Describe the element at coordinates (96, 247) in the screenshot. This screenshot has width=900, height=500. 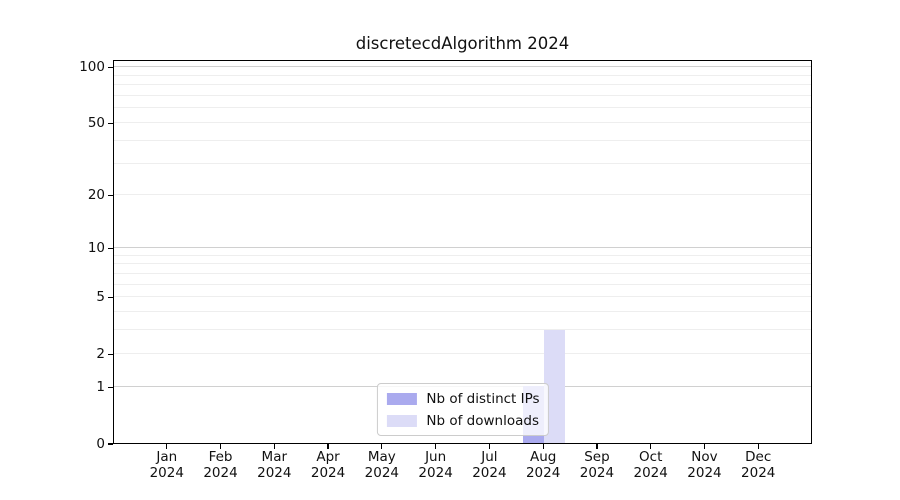
I see `y-tick-label: 10` at that location.